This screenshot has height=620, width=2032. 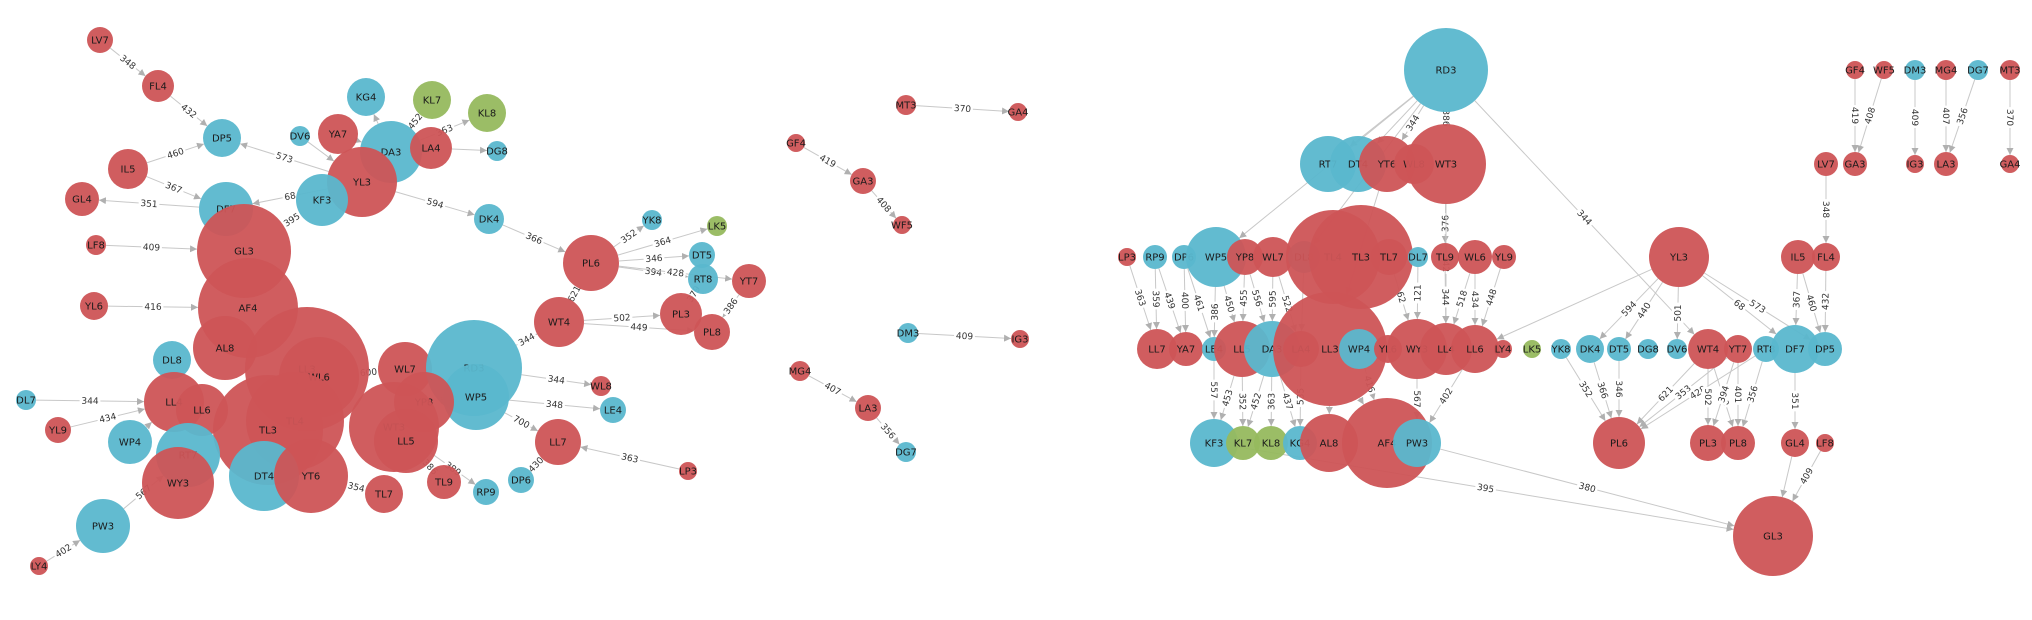 I want to click on node-yl6: YL6, so click(x=94, y=306).